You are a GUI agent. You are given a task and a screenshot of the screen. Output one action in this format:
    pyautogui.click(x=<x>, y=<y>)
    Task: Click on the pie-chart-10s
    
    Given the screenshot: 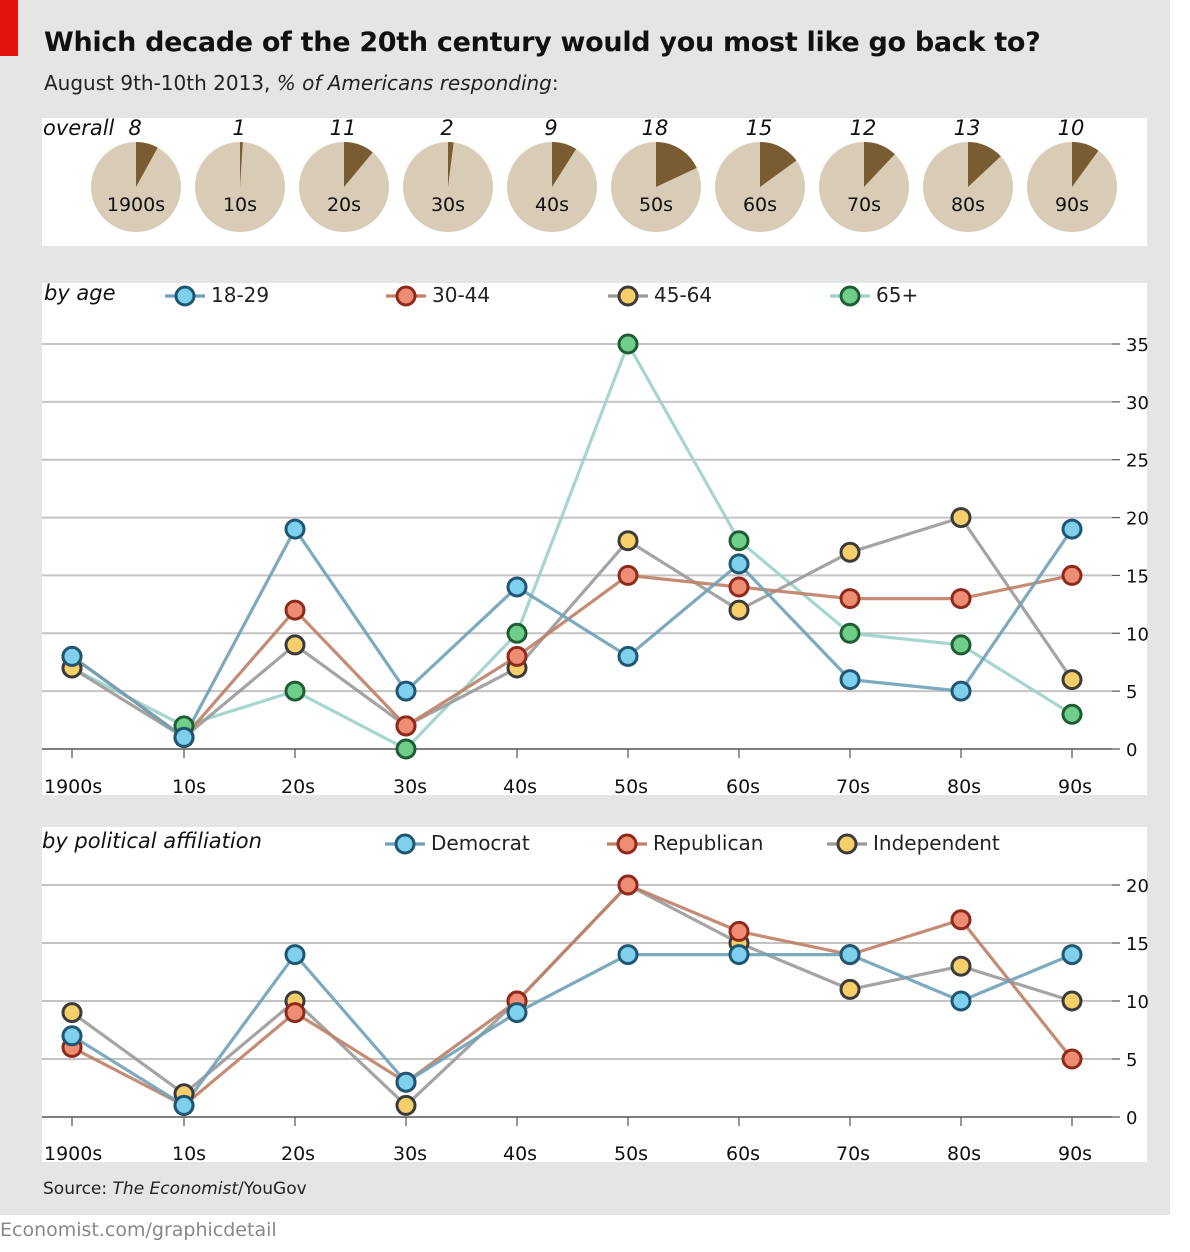 What is the action you would take?
    pyautogui.click(x=240, y=187)
    